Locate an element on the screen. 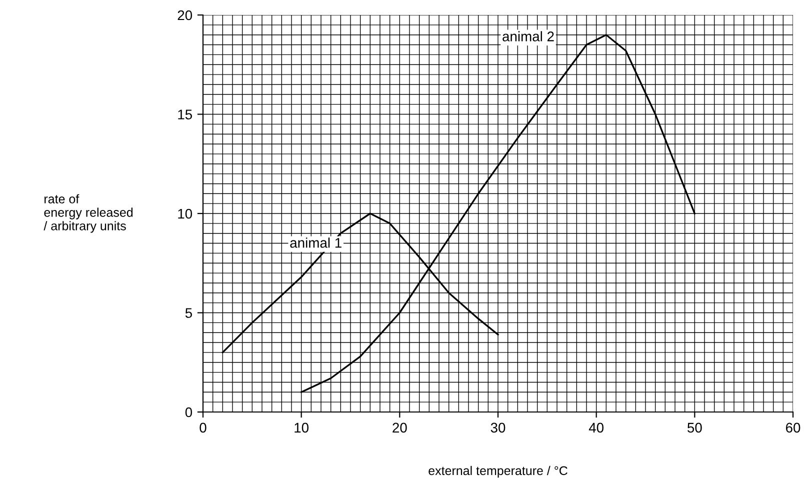 Image resolution: width=805 pixels, height=490 pixels. series-label: animal 1 is located at coordinates (316, 243).